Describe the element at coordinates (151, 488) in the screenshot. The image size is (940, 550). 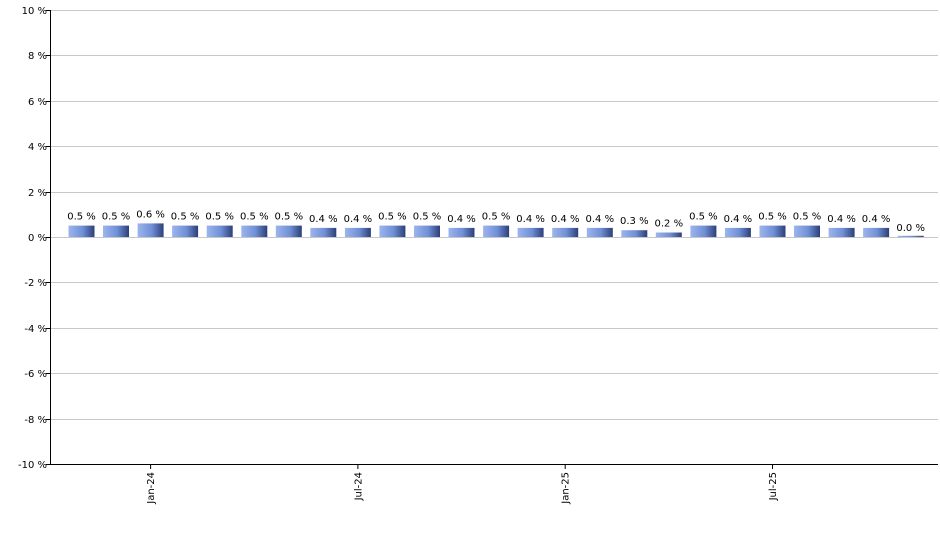
I see `x-tick-label: Jan-24` at that location.